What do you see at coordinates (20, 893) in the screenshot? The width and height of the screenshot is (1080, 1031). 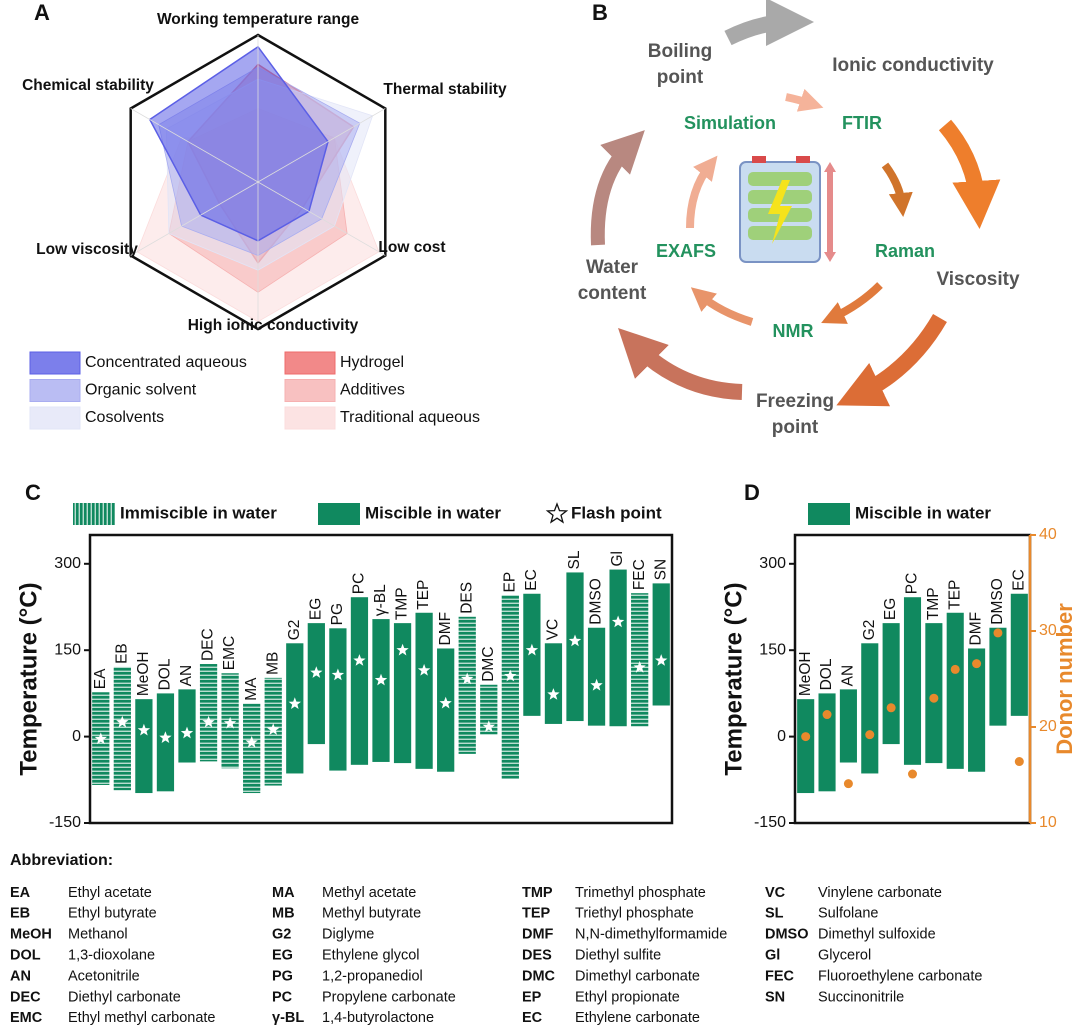 I see `abbr-code: EA` at bounding box center [20, 893].